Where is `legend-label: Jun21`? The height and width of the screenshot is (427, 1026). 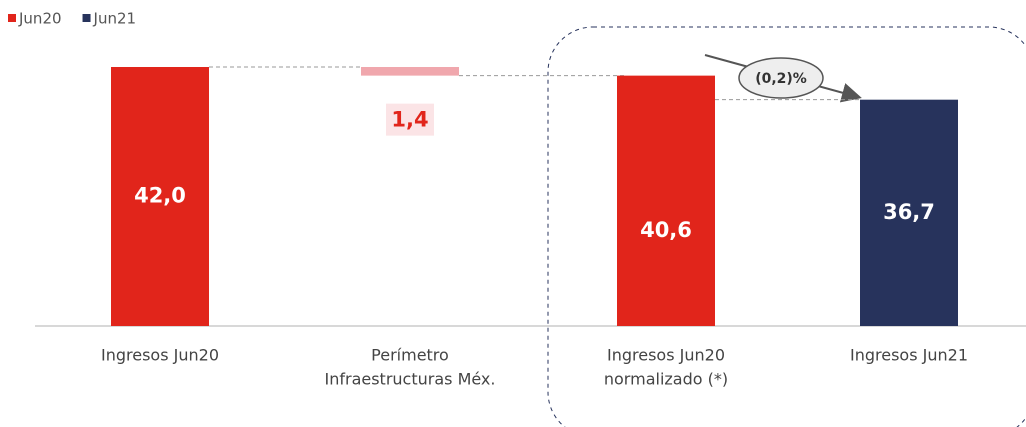 legend-label: Jun21 is located at coordinates (115, 19).